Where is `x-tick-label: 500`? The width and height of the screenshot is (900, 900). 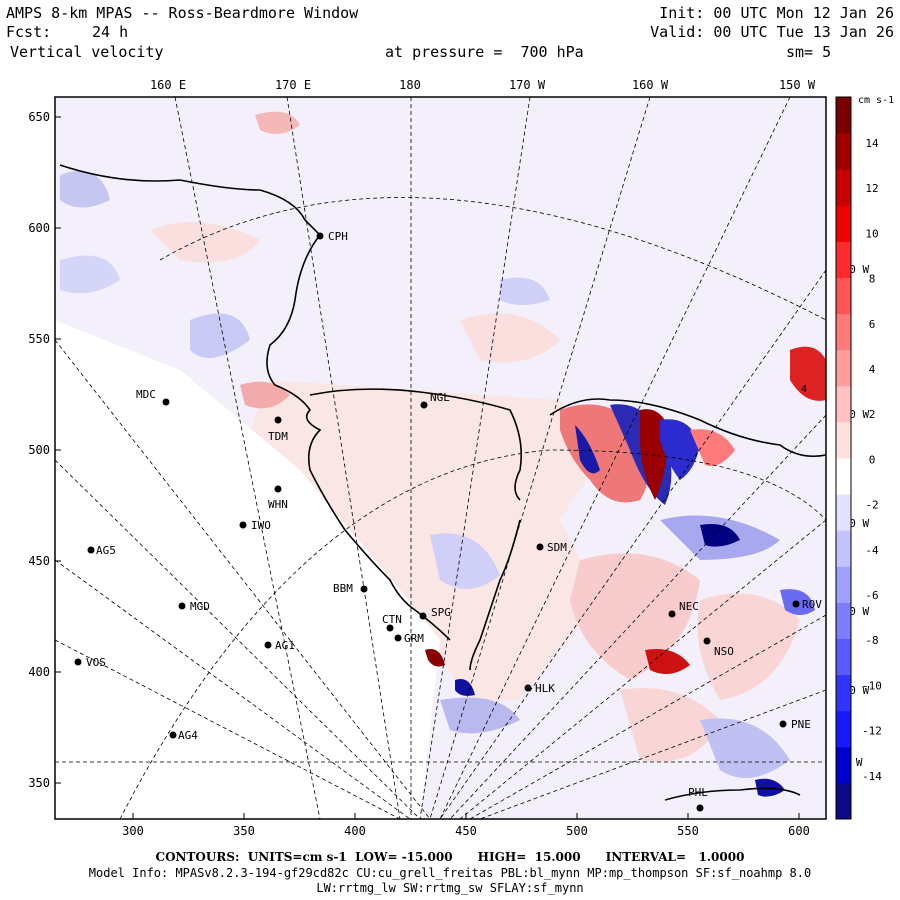 x-tick-label: 500 is located at coordinates (577, 831).